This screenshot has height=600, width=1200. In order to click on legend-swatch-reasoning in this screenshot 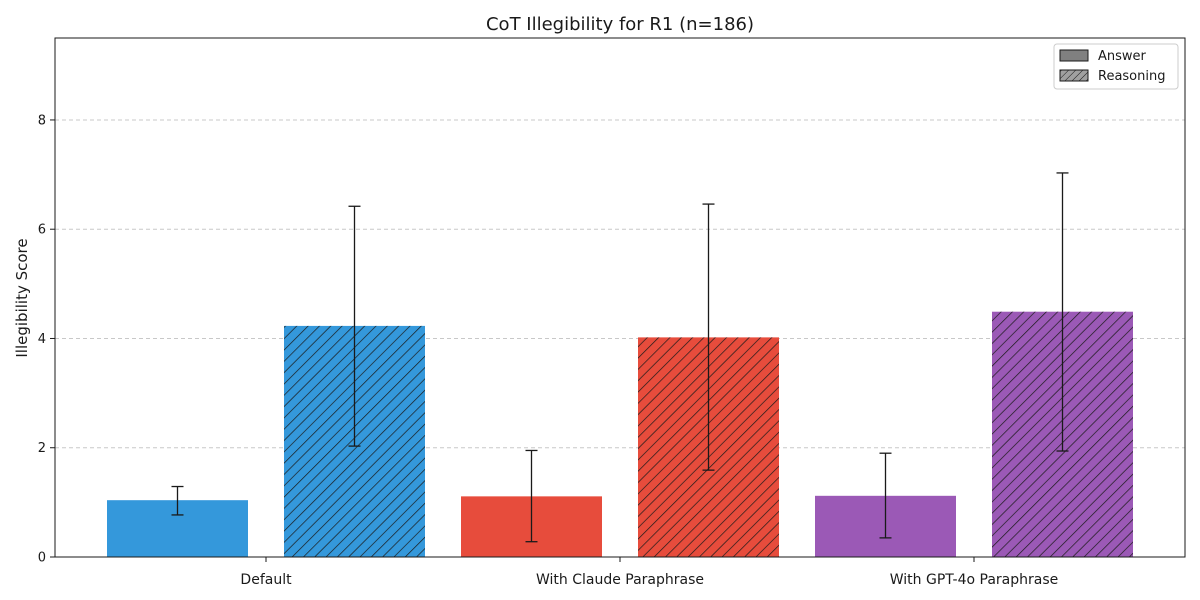, I will do `click(1074, 75)`.